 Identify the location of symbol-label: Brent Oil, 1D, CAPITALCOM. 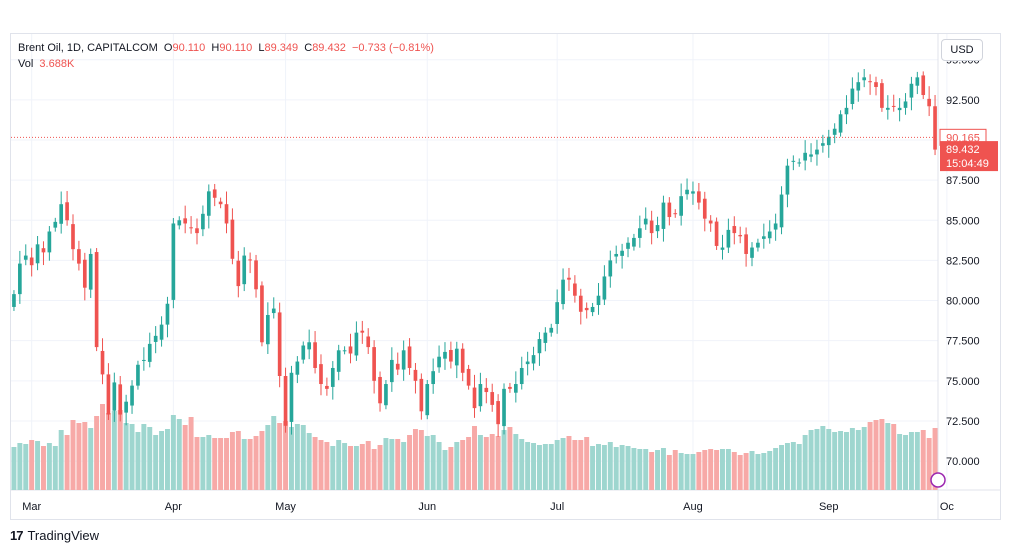
(88, 48).